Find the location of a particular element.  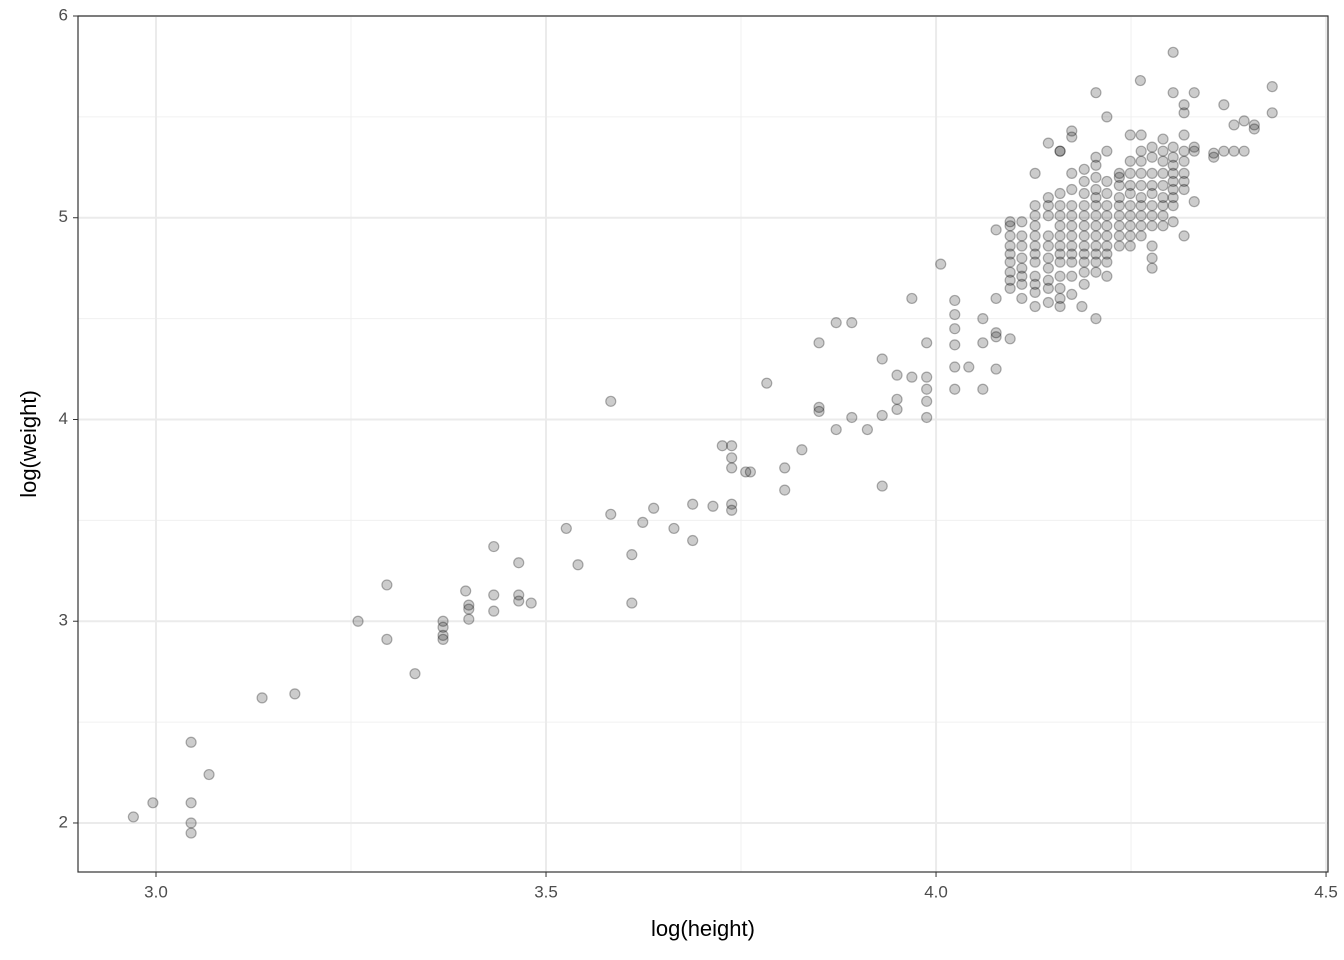

y-tick-label: 5 is located at coordinates (63, 216).